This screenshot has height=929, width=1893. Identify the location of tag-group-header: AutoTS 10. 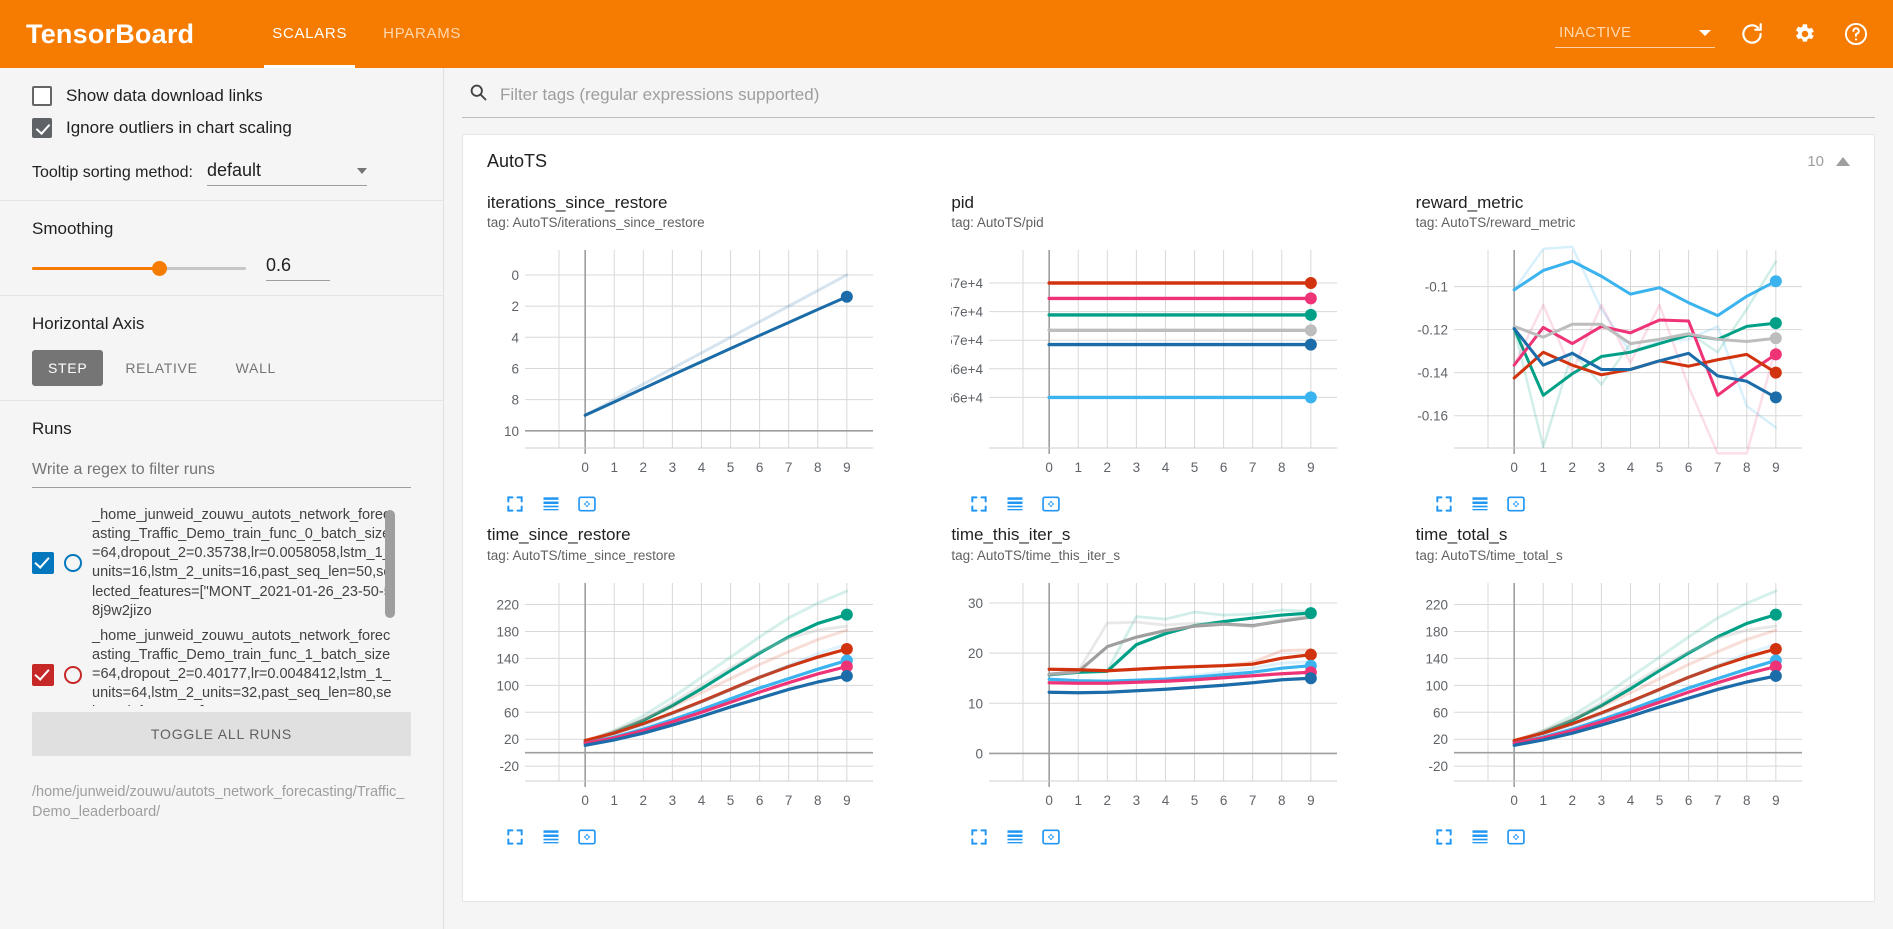
(1168, 158).